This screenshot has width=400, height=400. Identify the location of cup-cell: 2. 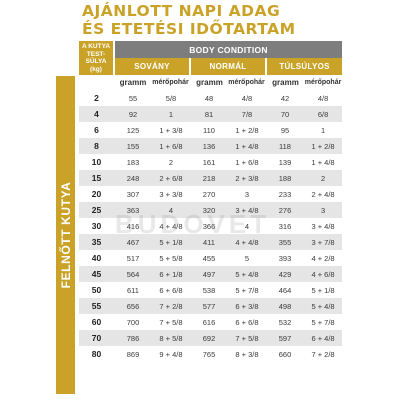
(323, 178).